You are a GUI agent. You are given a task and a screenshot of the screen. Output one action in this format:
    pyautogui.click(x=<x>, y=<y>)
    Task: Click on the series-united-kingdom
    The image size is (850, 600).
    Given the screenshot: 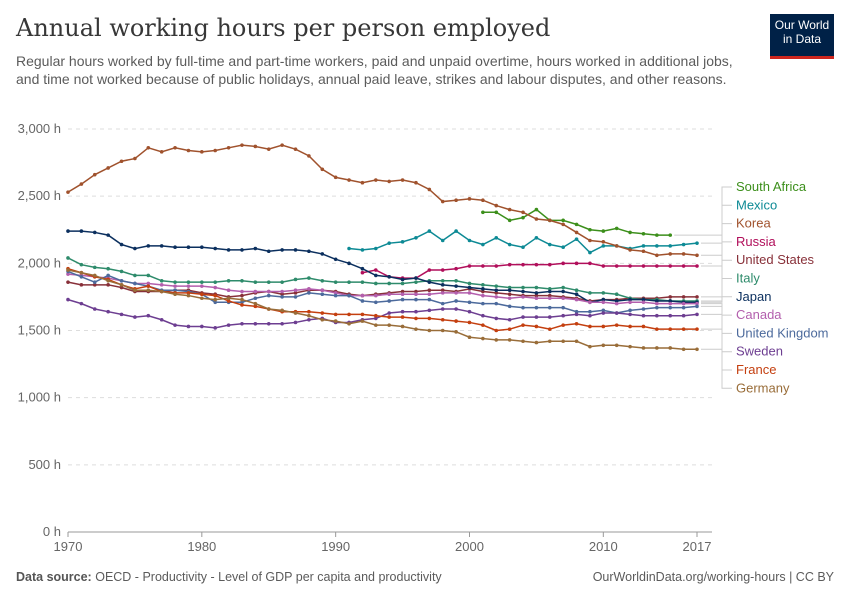 What is the action you would take?
    pyautogui.click(x=382, y=292)
    